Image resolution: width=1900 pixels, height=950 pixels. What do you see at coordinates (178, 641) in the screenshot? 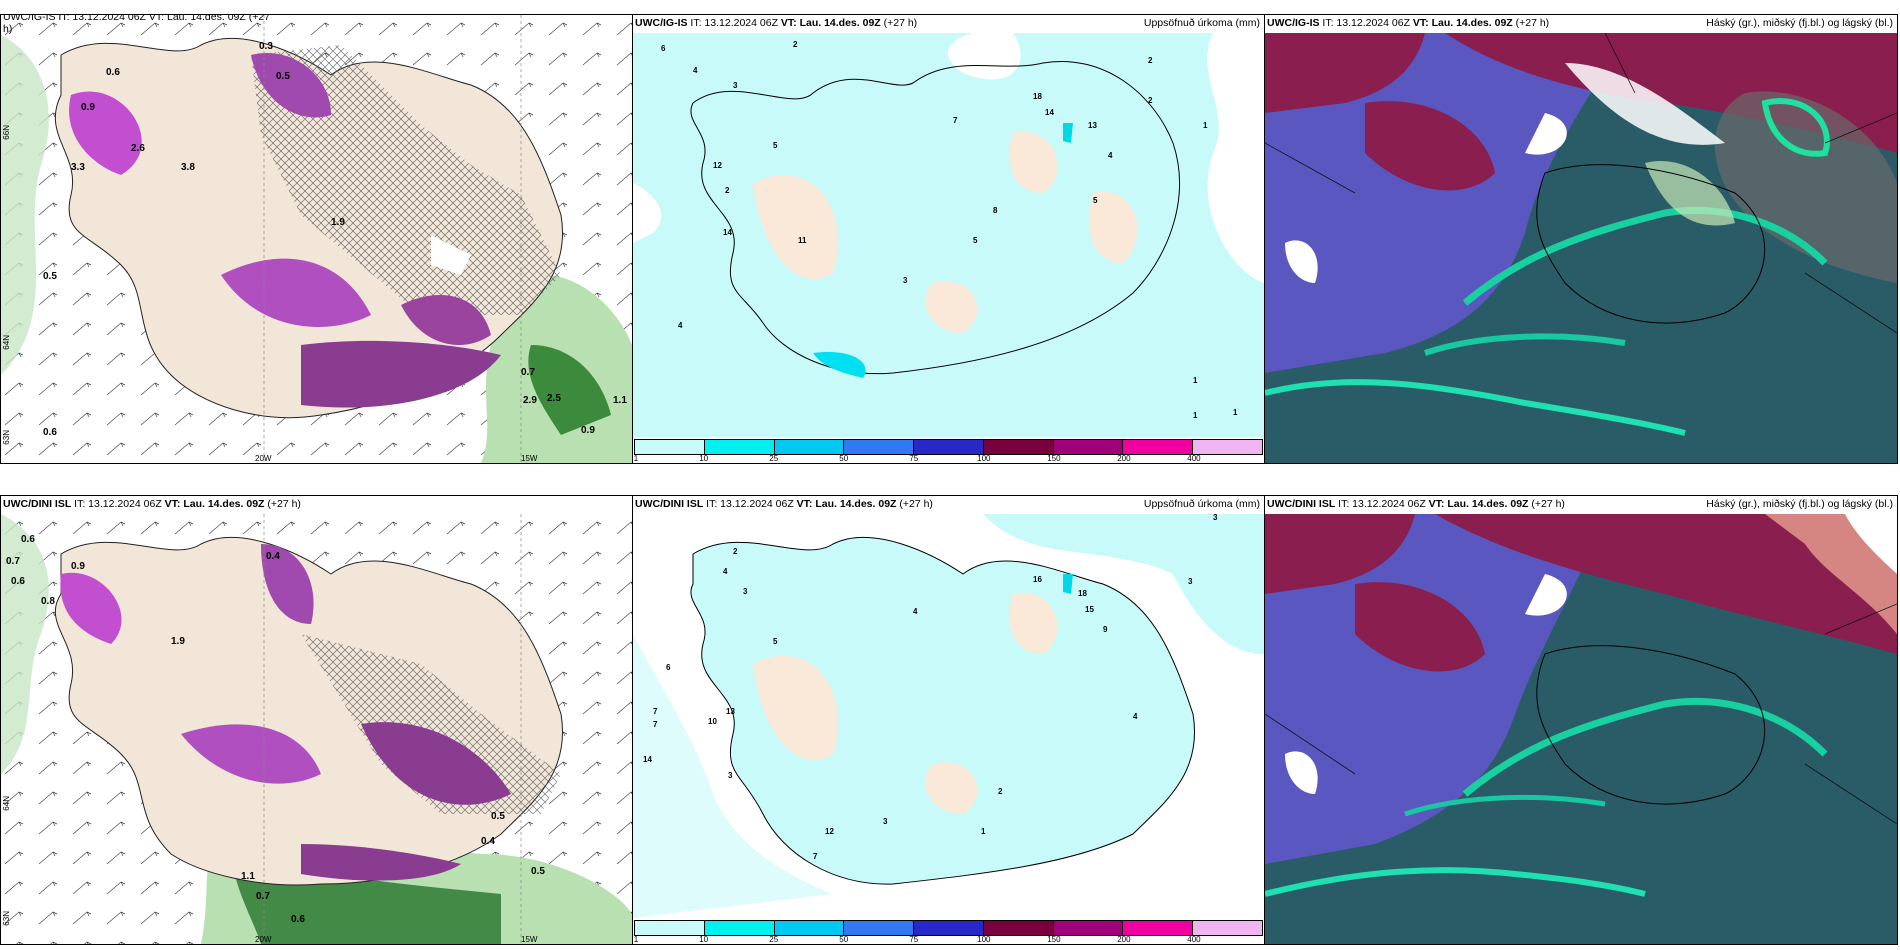
I see `wind-value: 1.9` at bounding box center [178, 641].